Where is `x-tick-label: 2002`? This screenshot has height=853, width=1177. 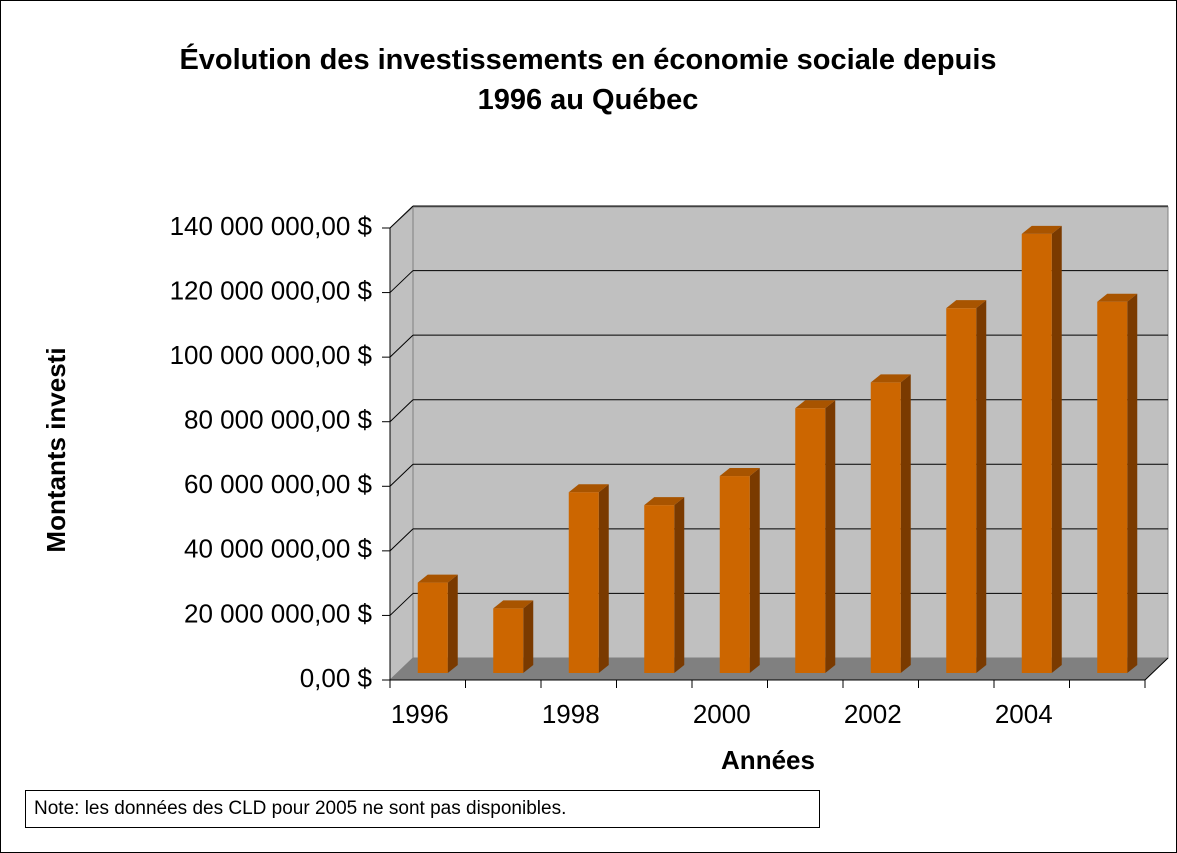
x-tick-label: 2002 is located at coordinates (873, 714).